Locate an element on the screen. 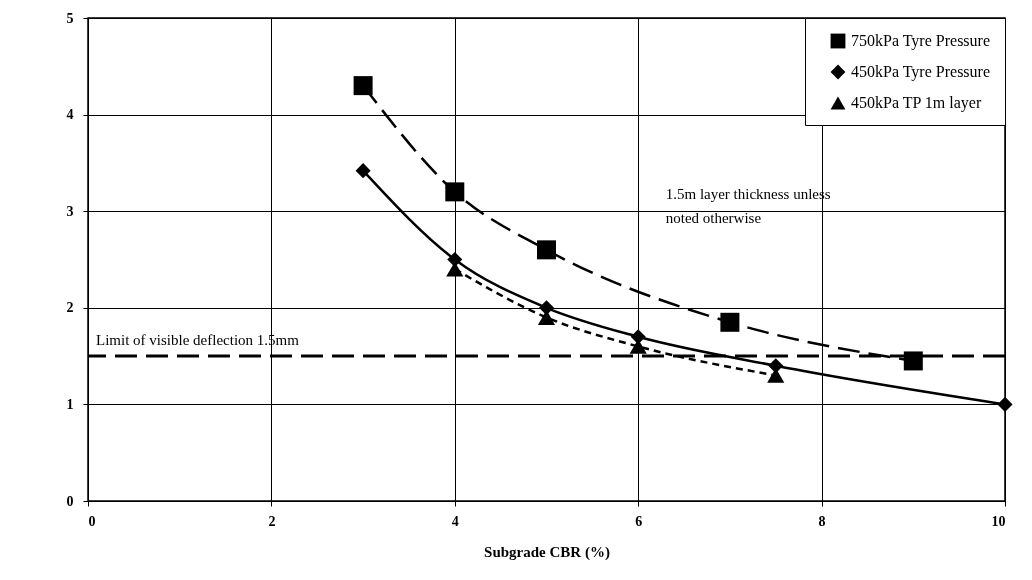 This screenshot has width=1032, height=580. y-tick-label: 0 is located at coordinates (70, 501).